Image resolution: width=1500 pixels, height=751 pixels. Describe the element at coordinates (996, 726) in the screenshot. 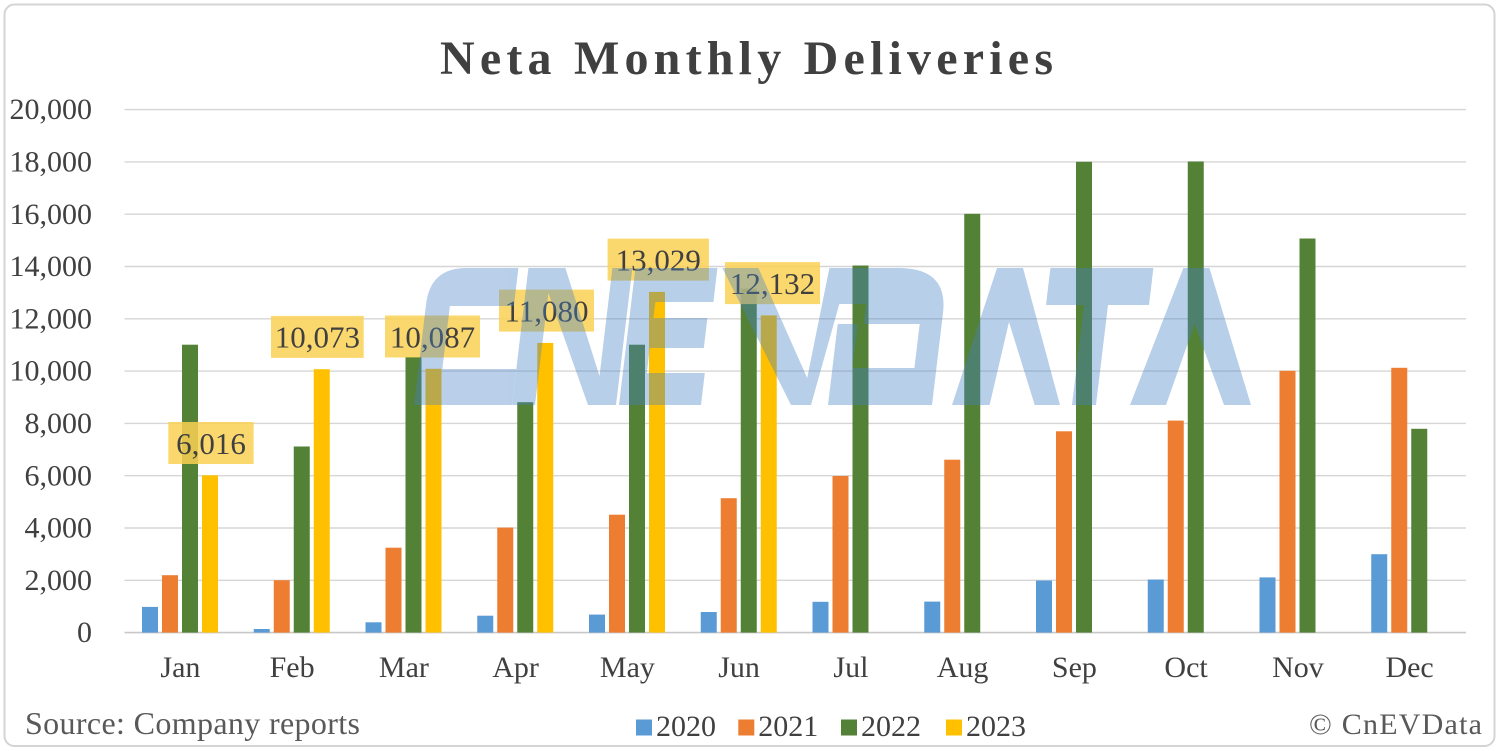

I see `svg-text: 2023` at that location.